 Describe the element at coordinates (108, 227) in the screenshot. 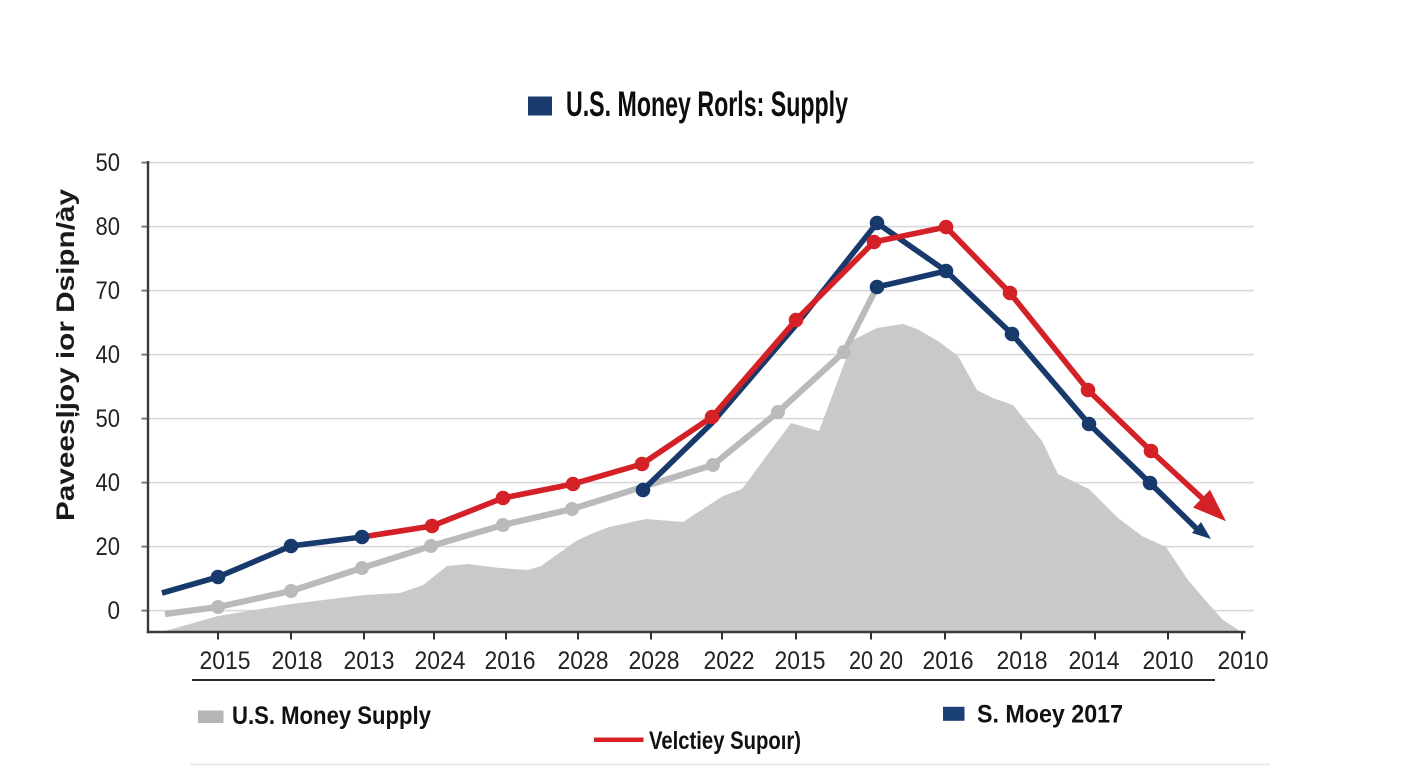

I see `svg-text: 80` at that location.